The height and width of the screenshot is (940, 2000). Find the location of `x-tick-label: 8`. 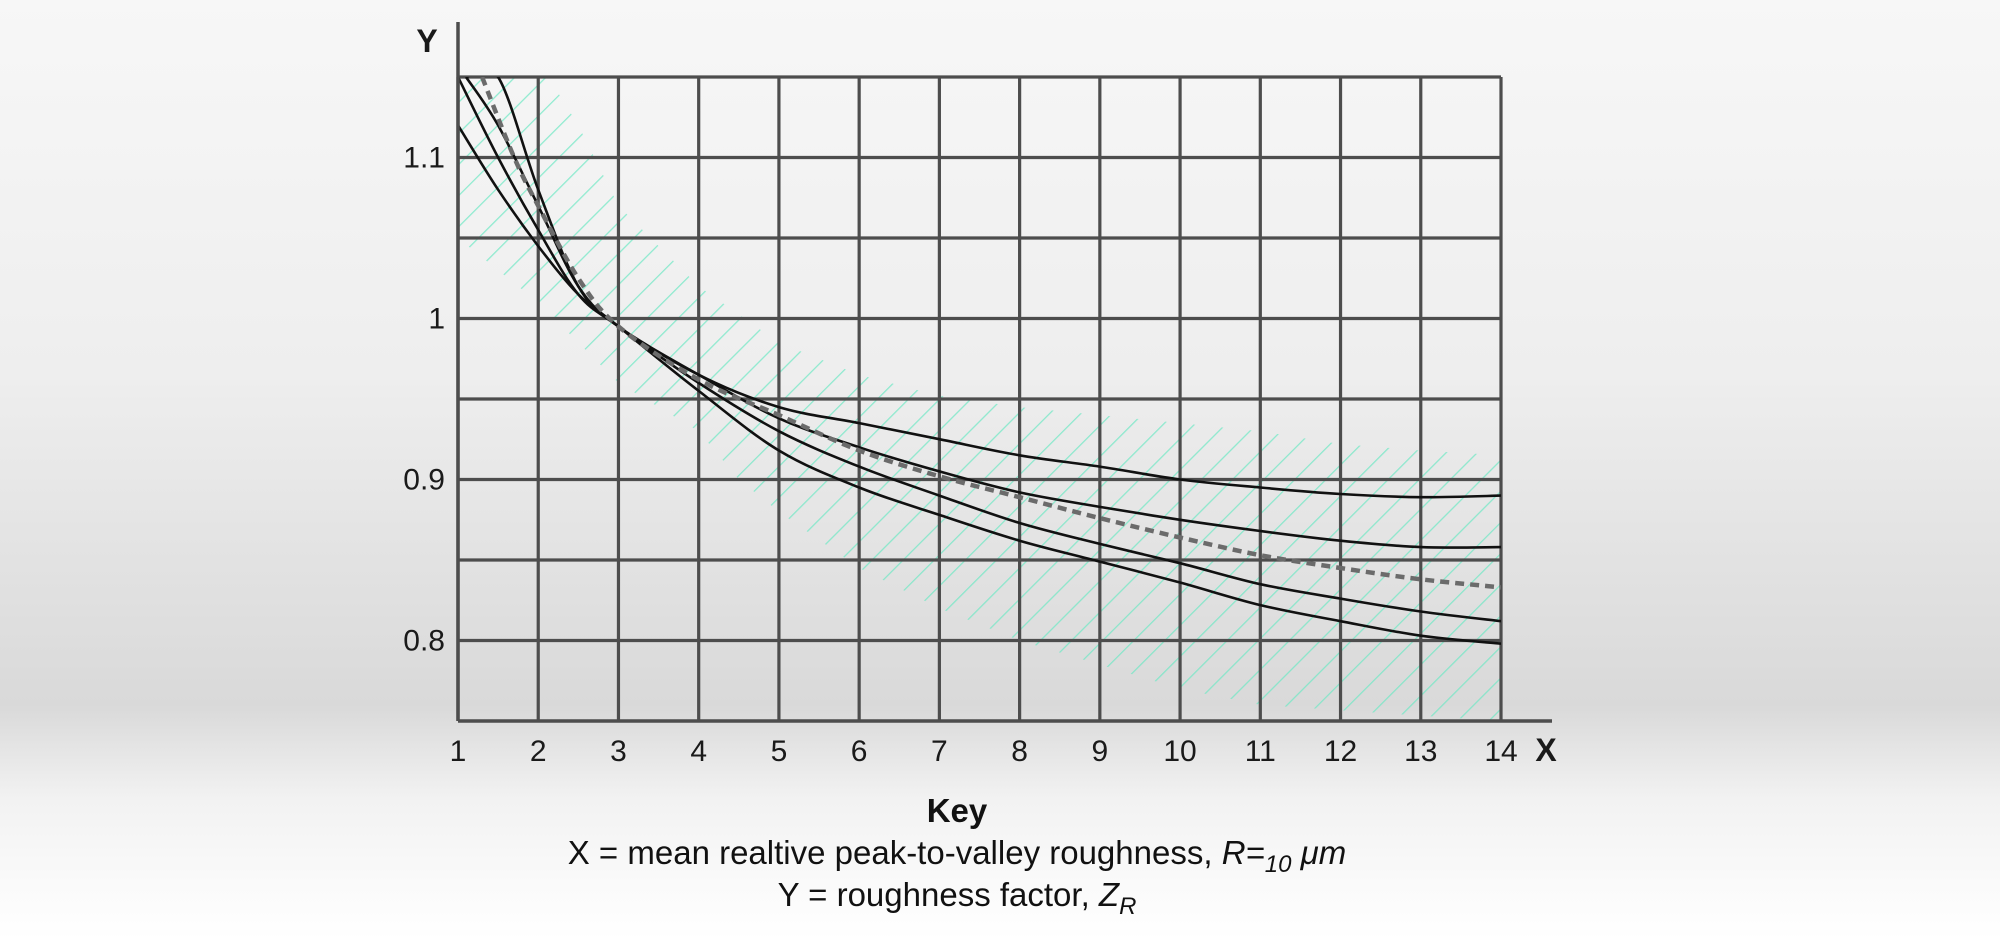

x-tick-label: 8 is located at coordinates (1019, 751).